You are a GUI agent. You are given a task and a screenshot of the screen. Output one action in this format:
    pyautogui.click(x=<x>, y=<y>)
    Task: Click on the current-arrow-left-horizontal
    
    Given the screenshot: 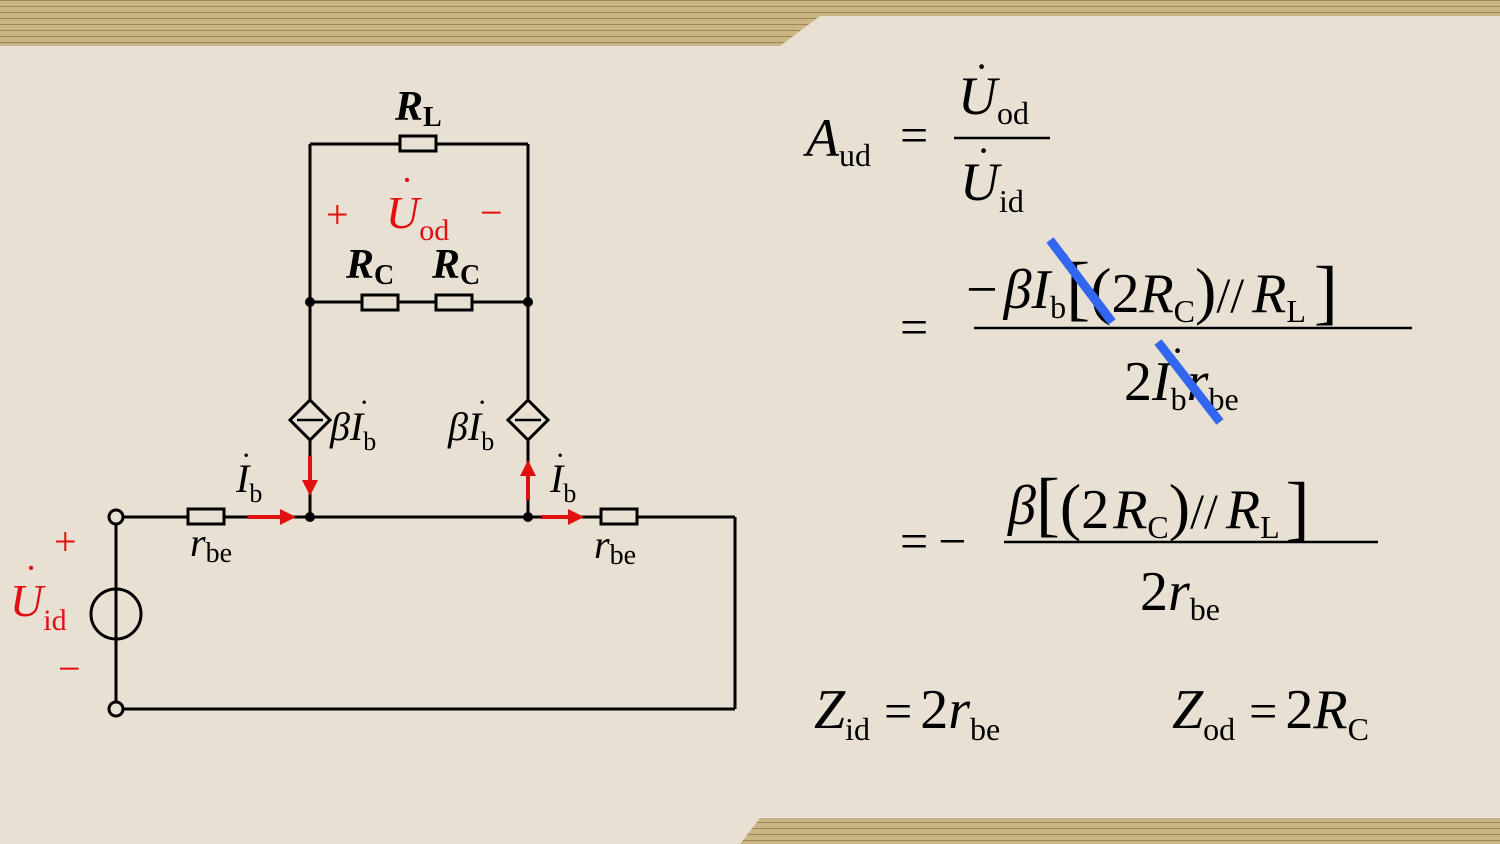 What is the action you would take?
    pyautogui.click(x=272, y=517)
    